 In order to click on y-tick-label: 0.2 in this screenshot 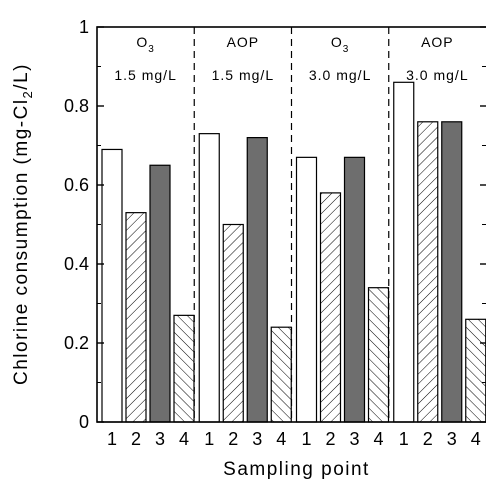, I will do `click(76, 343)`.